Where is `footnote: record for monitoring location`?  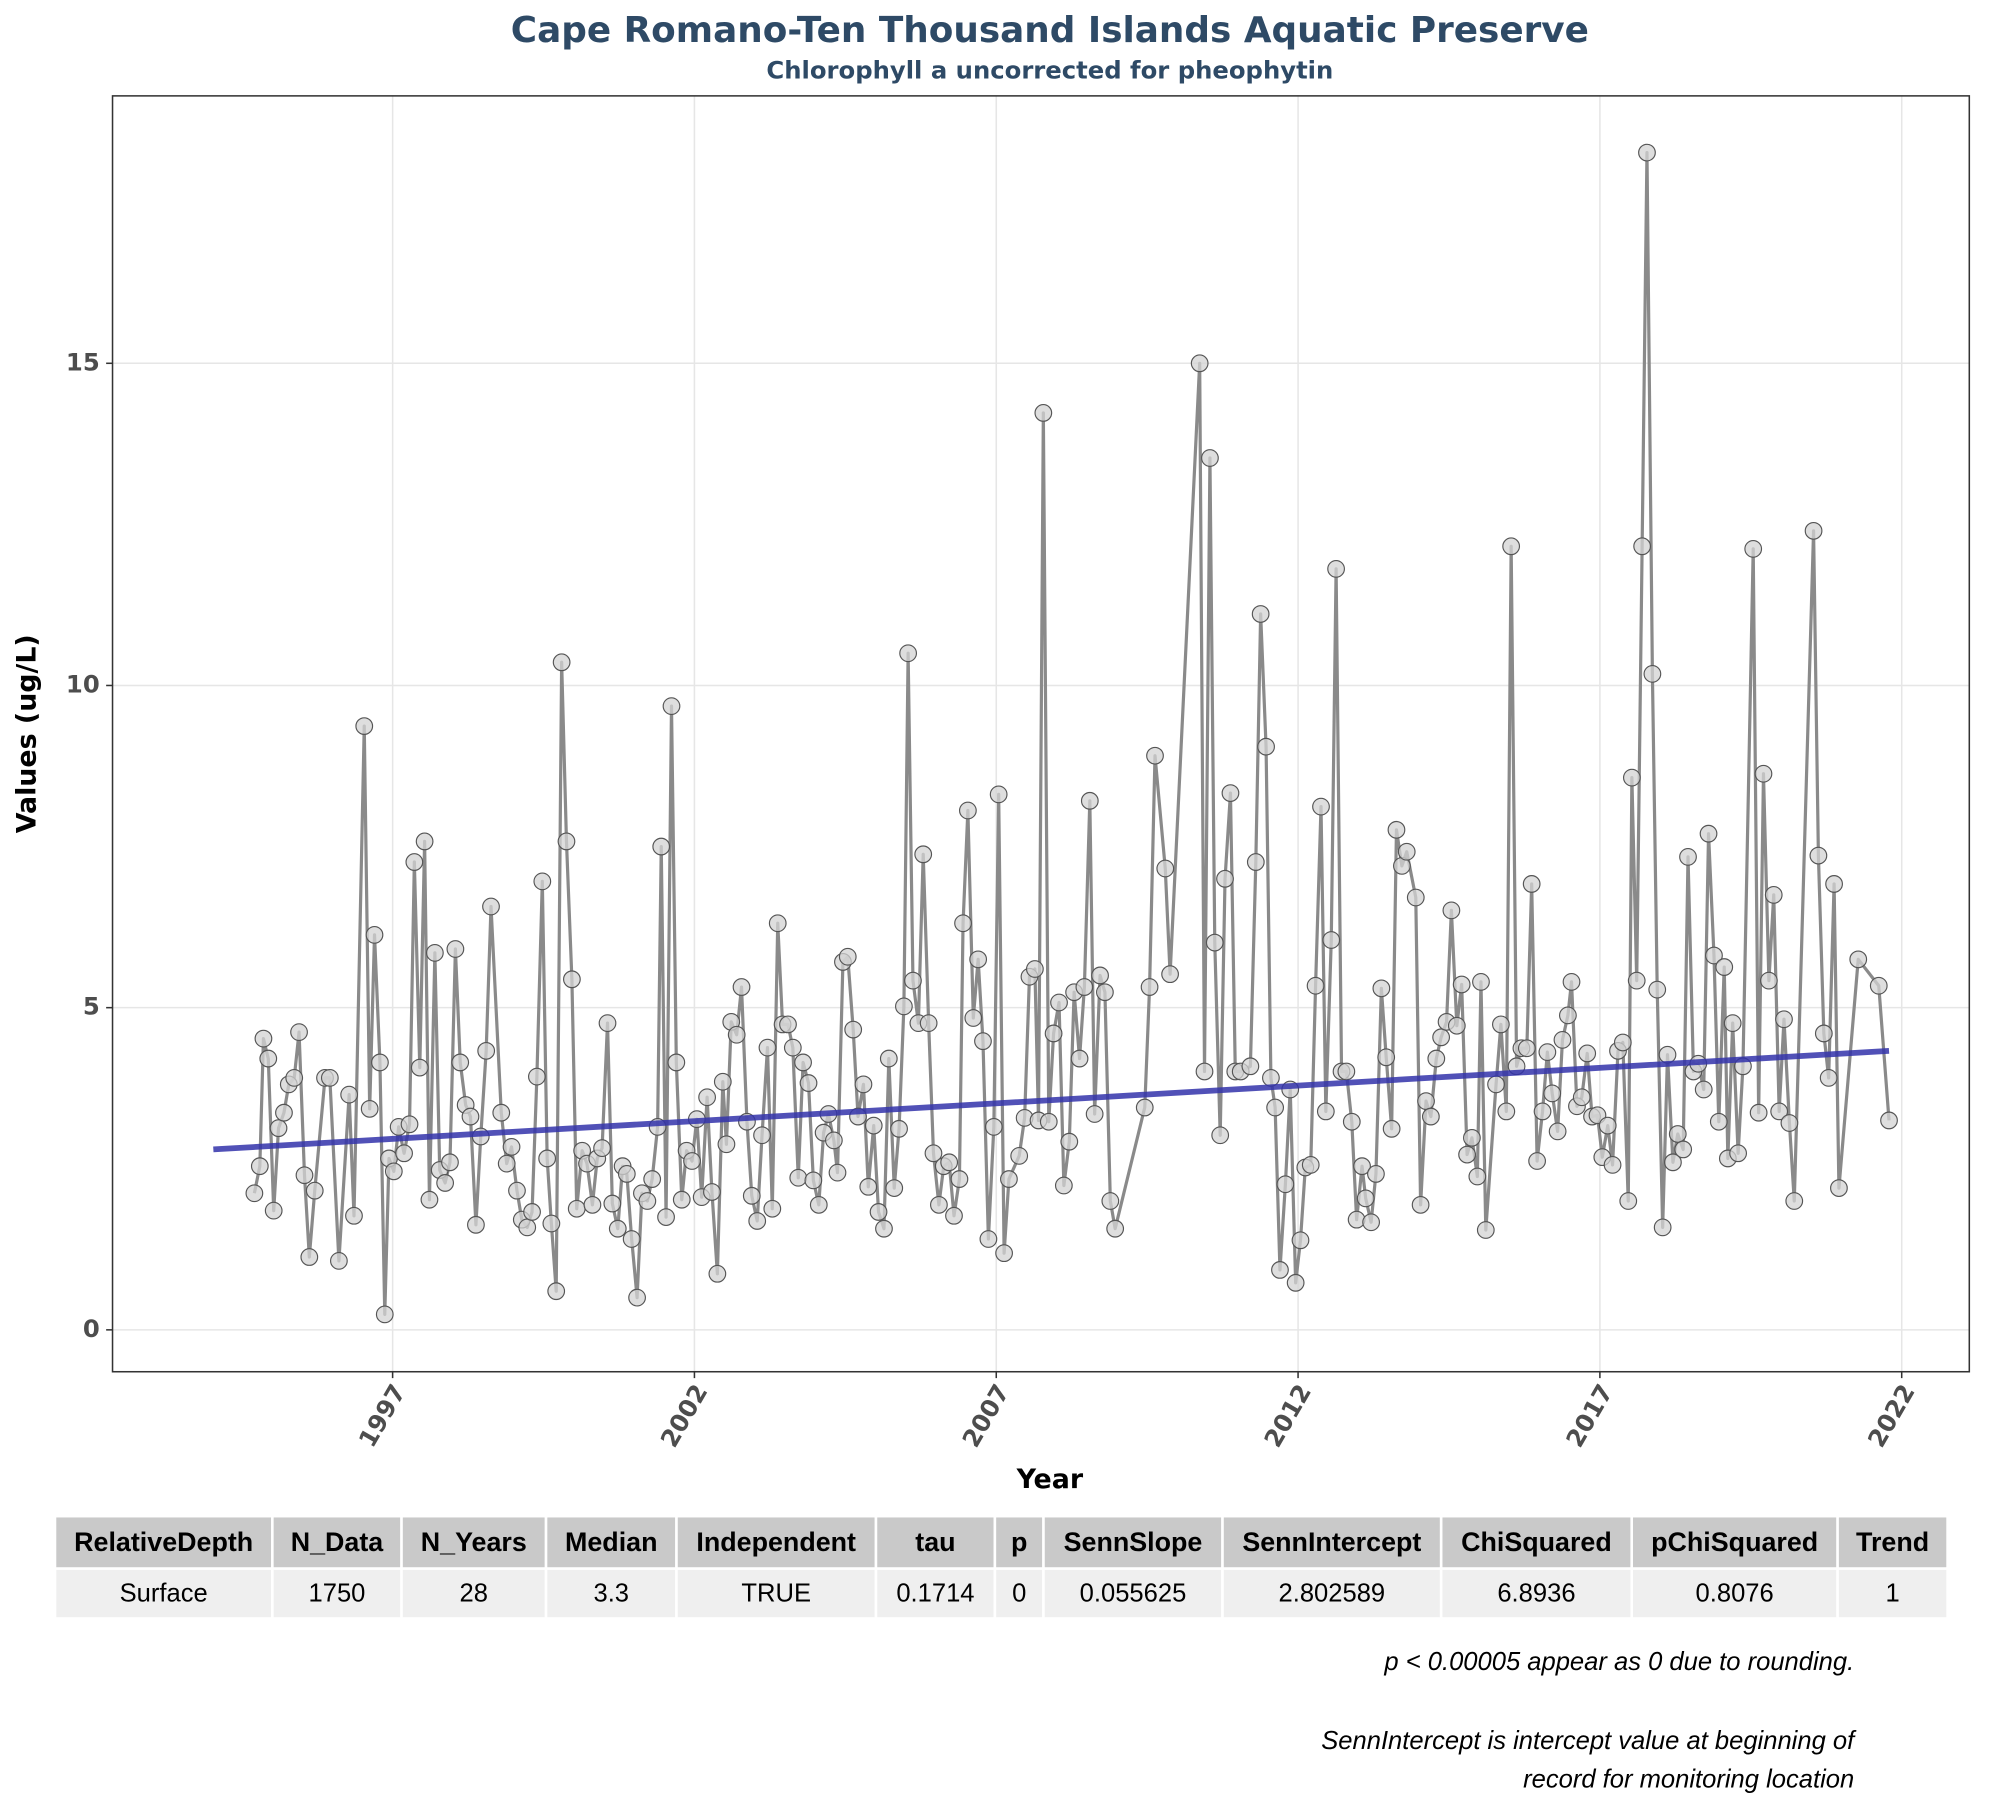 footnote: record for monitoring location is located at coordinates (1688, 1780).